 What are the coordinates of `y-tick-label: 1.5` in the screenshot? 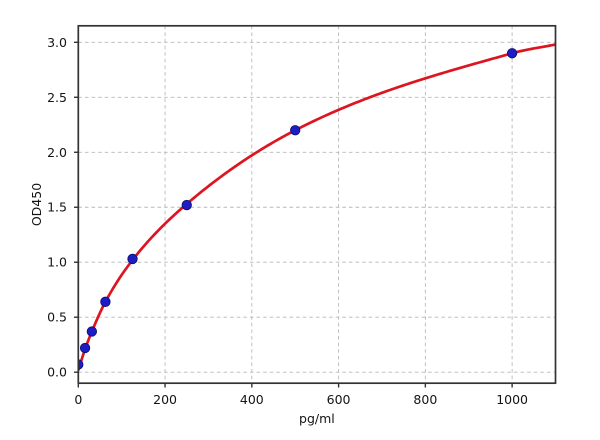 It's located at (57, 207).